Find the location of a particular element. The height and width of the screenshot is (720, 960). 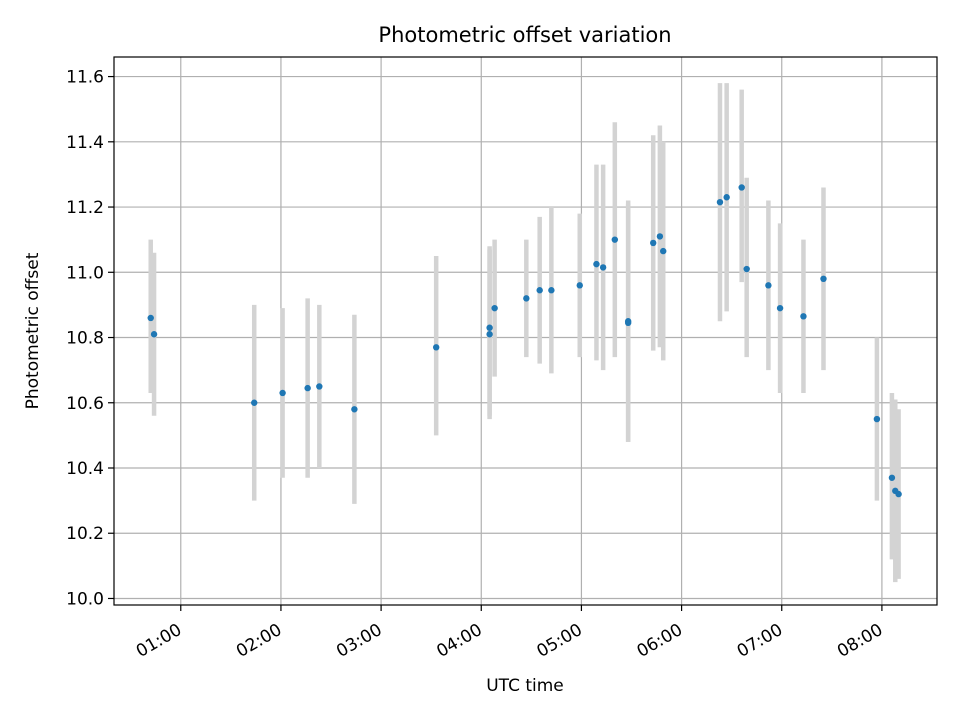

y-tick-label: 11.2 is located at coordinates (85, 208).